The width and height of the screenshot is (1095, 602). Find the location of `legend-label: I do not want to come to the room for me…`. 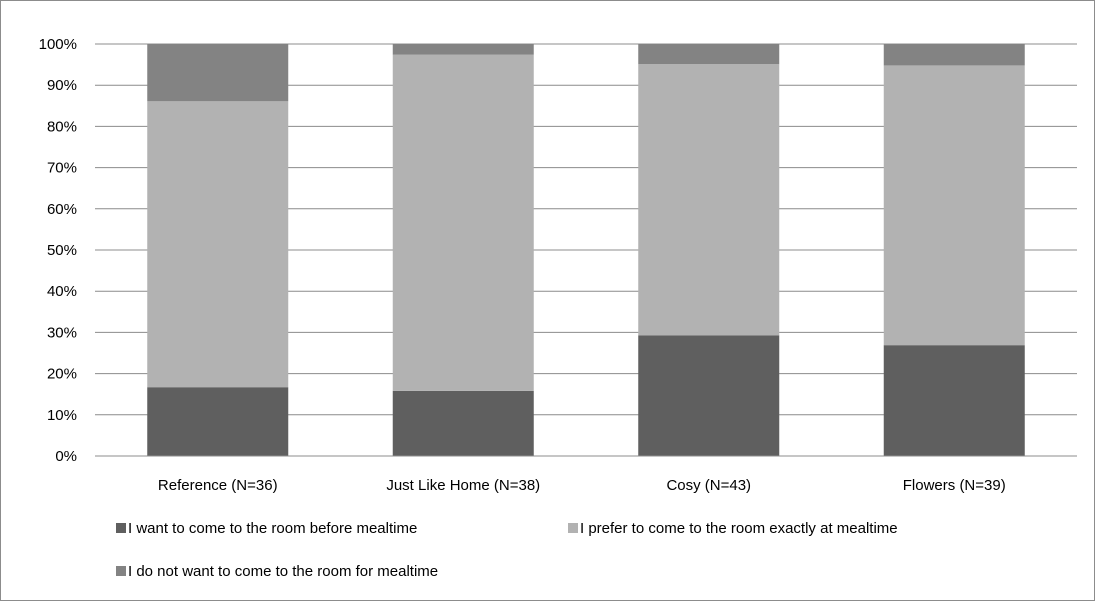

legend-label: I do not want to come to the room for me… is located at coordinates (283, 571).